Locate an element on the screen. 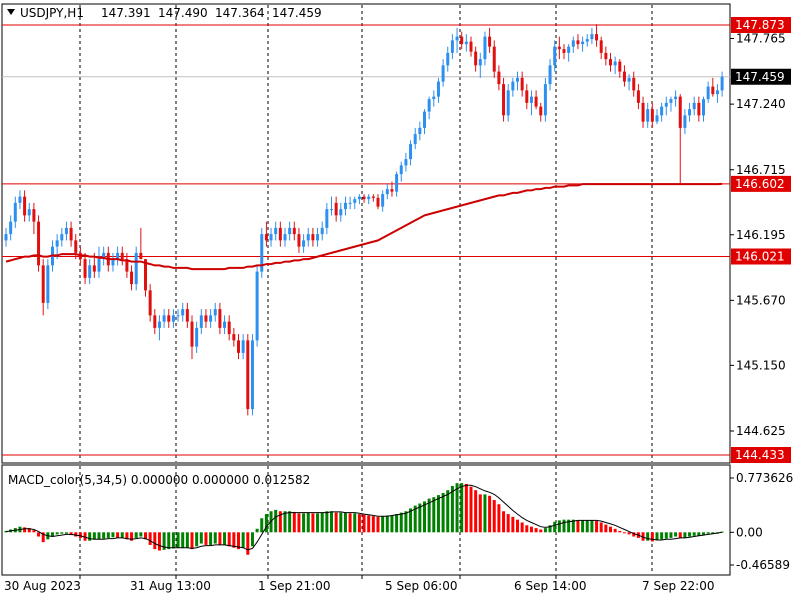 This screenshot has width=800, height=600. hline-price-tag is located at coordinates (761, 455).